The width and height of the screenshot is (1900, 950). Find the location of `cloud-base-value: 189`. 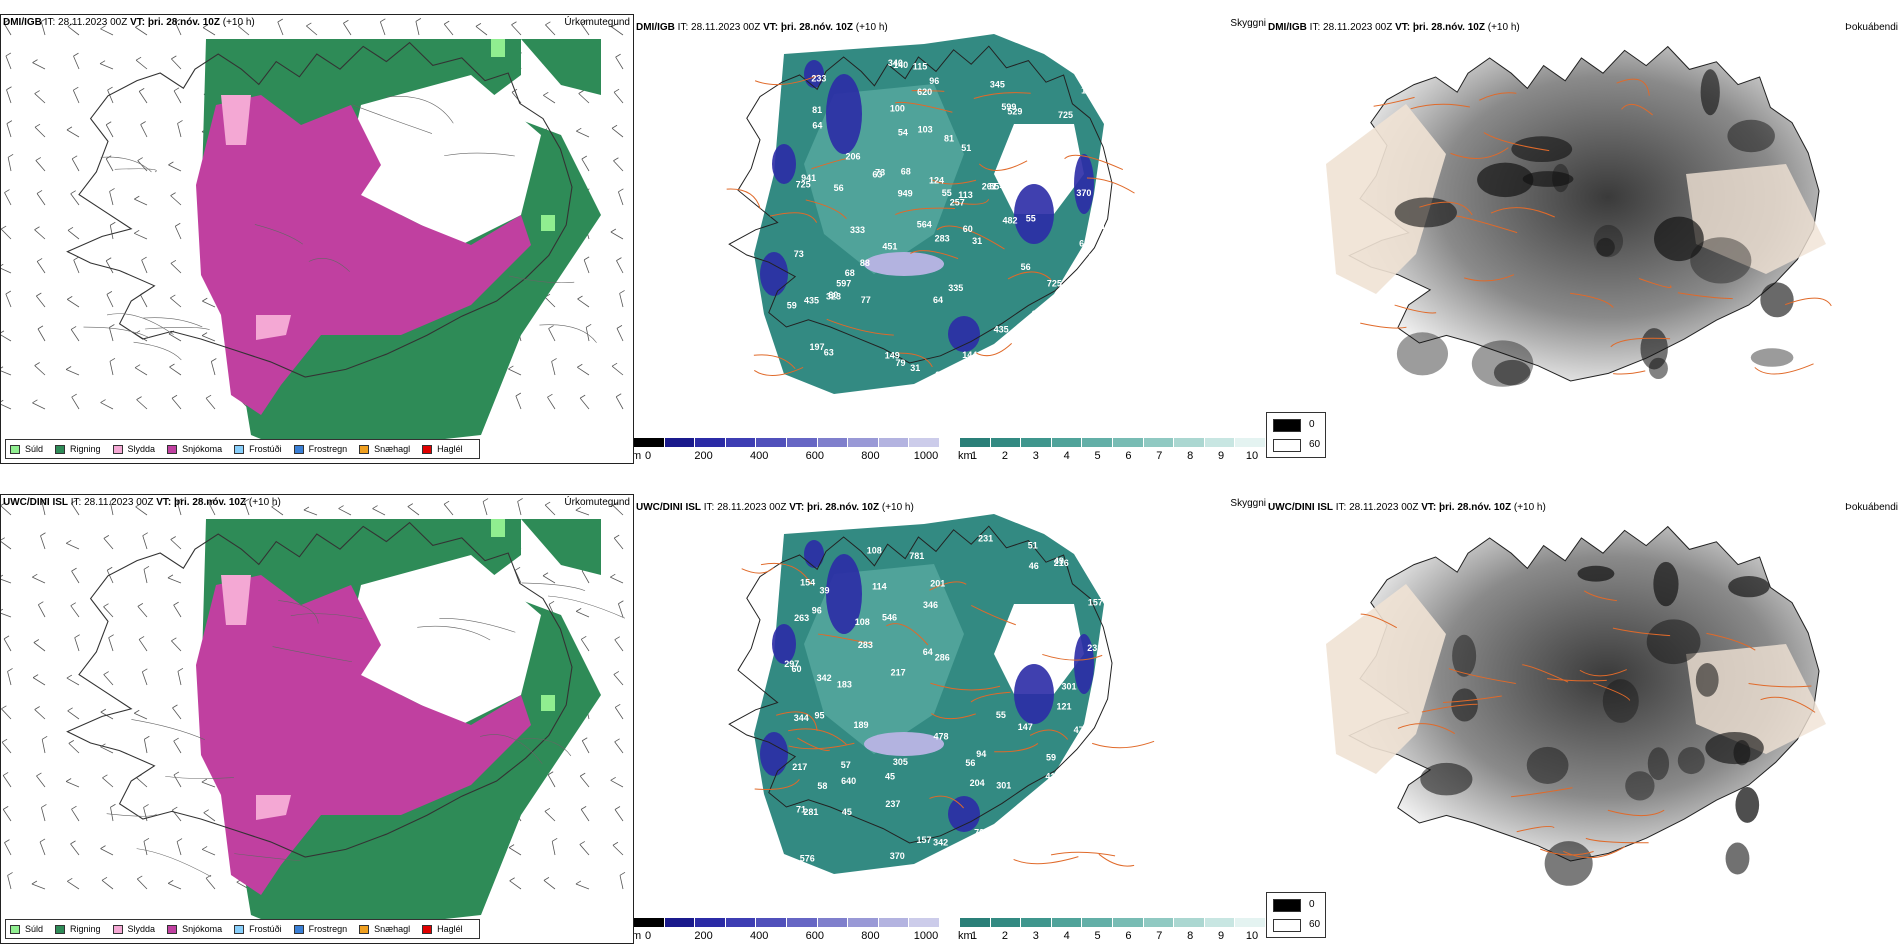

cloud-base-value: 189 is located at coordinates (861, 725).